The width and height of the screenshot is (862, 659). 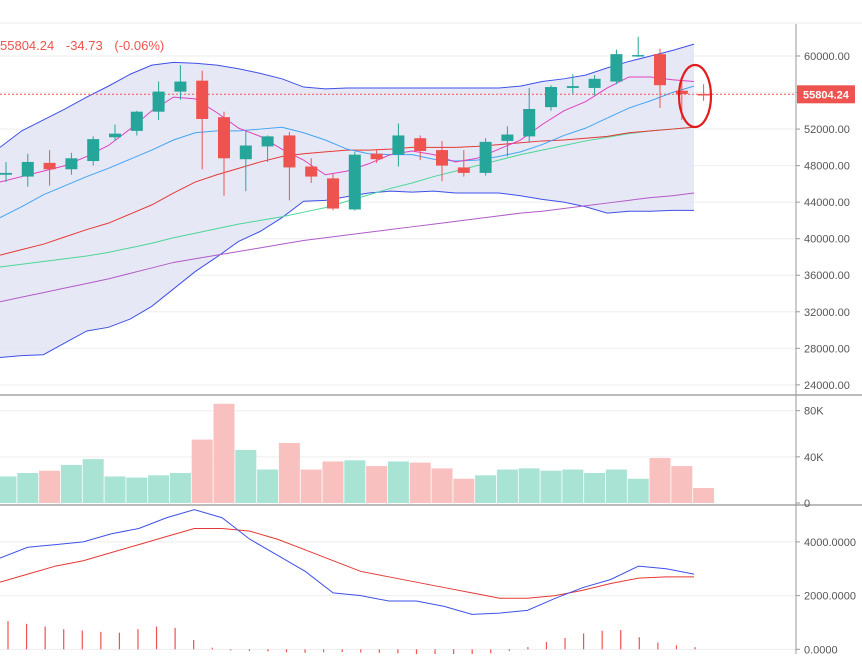 I want to click on volume-tick-label: 80K, so click(x=814, y=412).